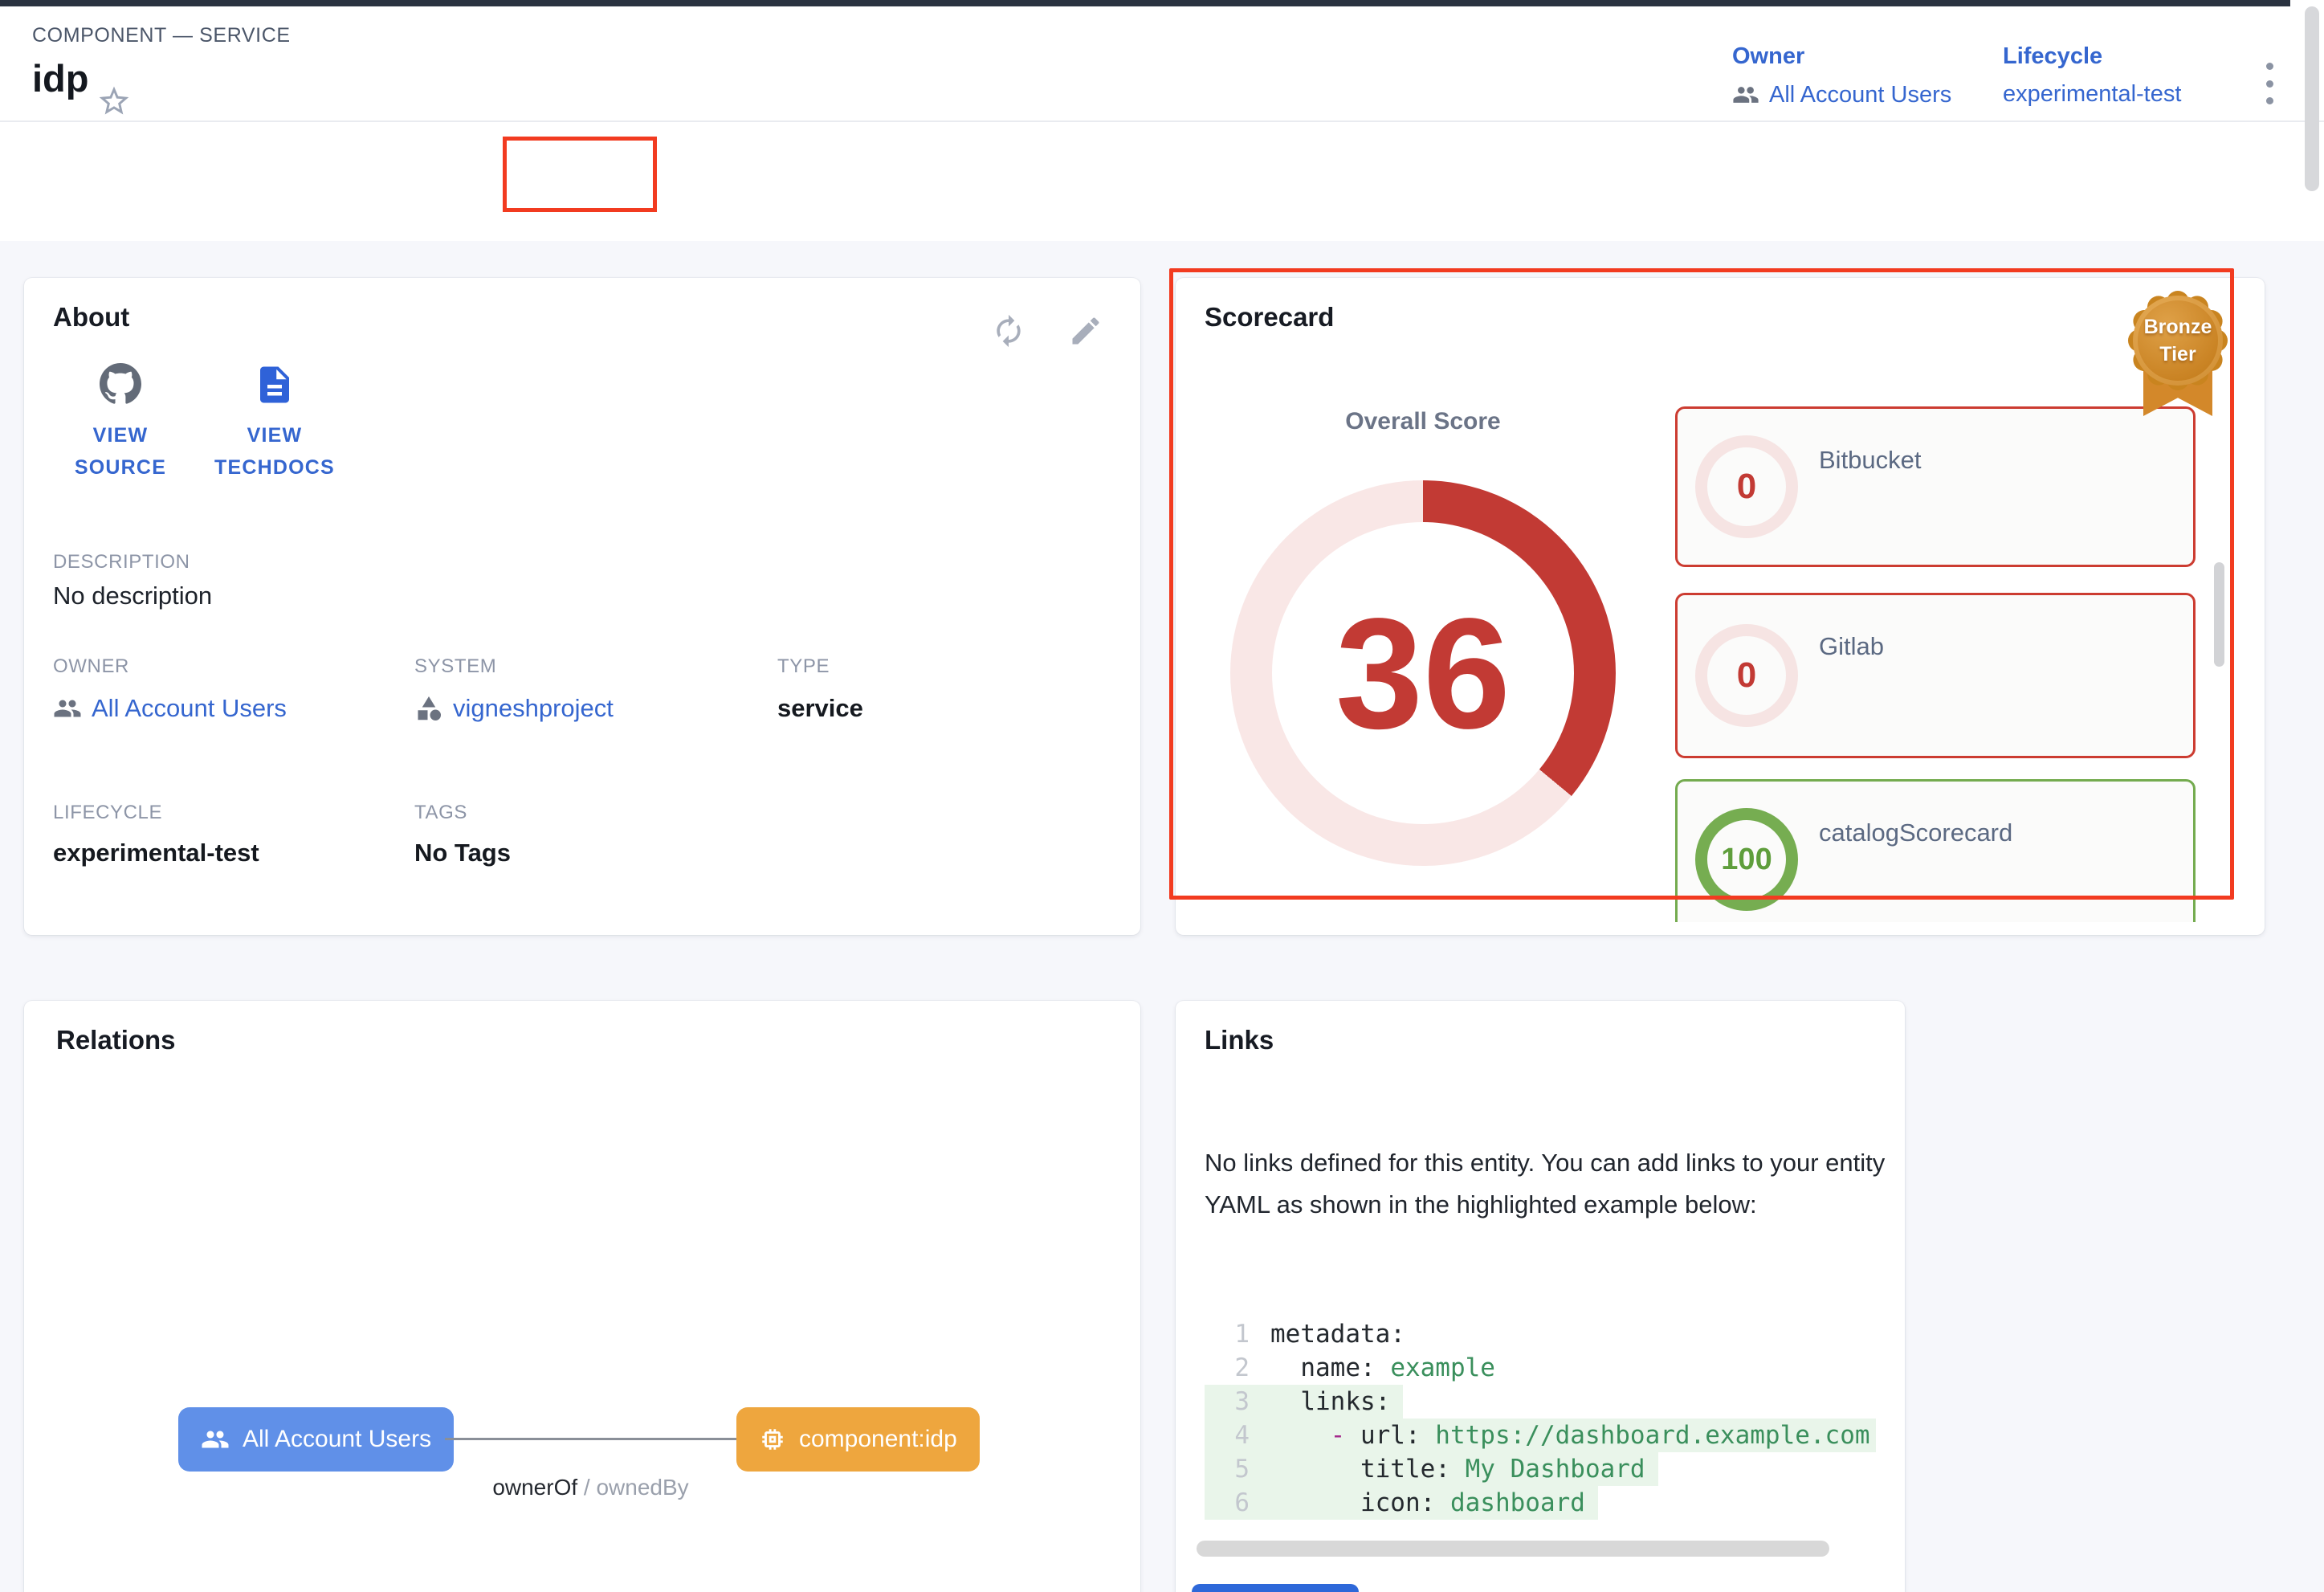 The image size is (2324, 1592). What do you see at coordinates (162, 35) in the screenshot?
I see `entity-kind-breadcrumb: COMPONENT — SERVICE` at bounding box center [162, 35].